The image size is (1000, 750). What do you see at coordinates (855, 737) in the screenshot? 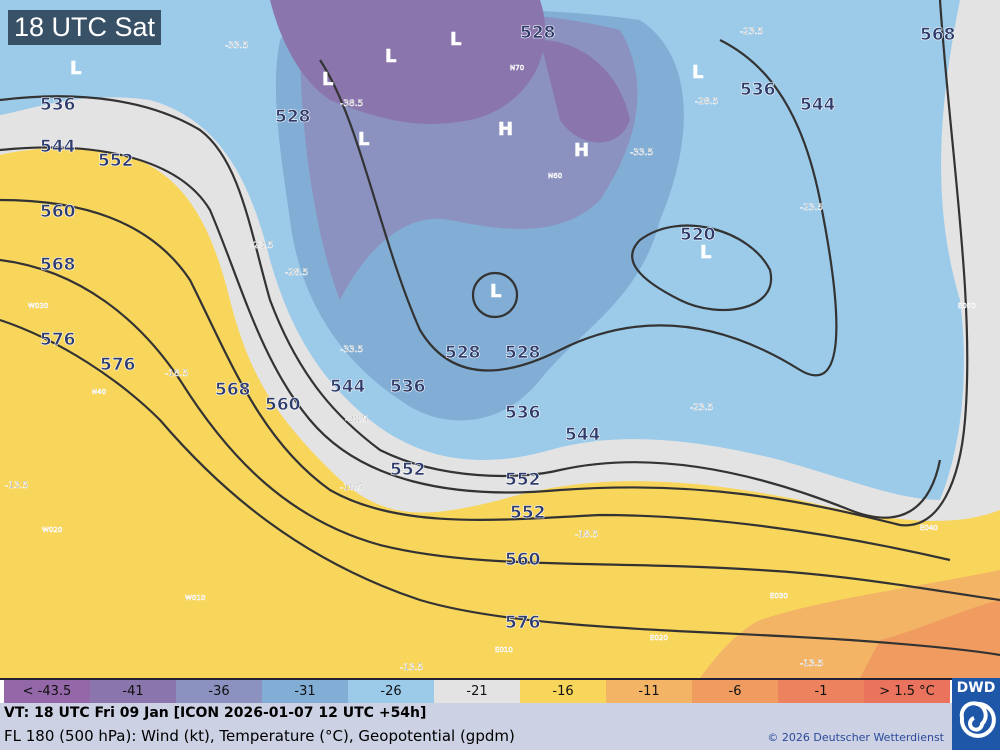
I see `copyright: © 2026 Deutscher Wetterdienst` at bounding box center [855, 737].